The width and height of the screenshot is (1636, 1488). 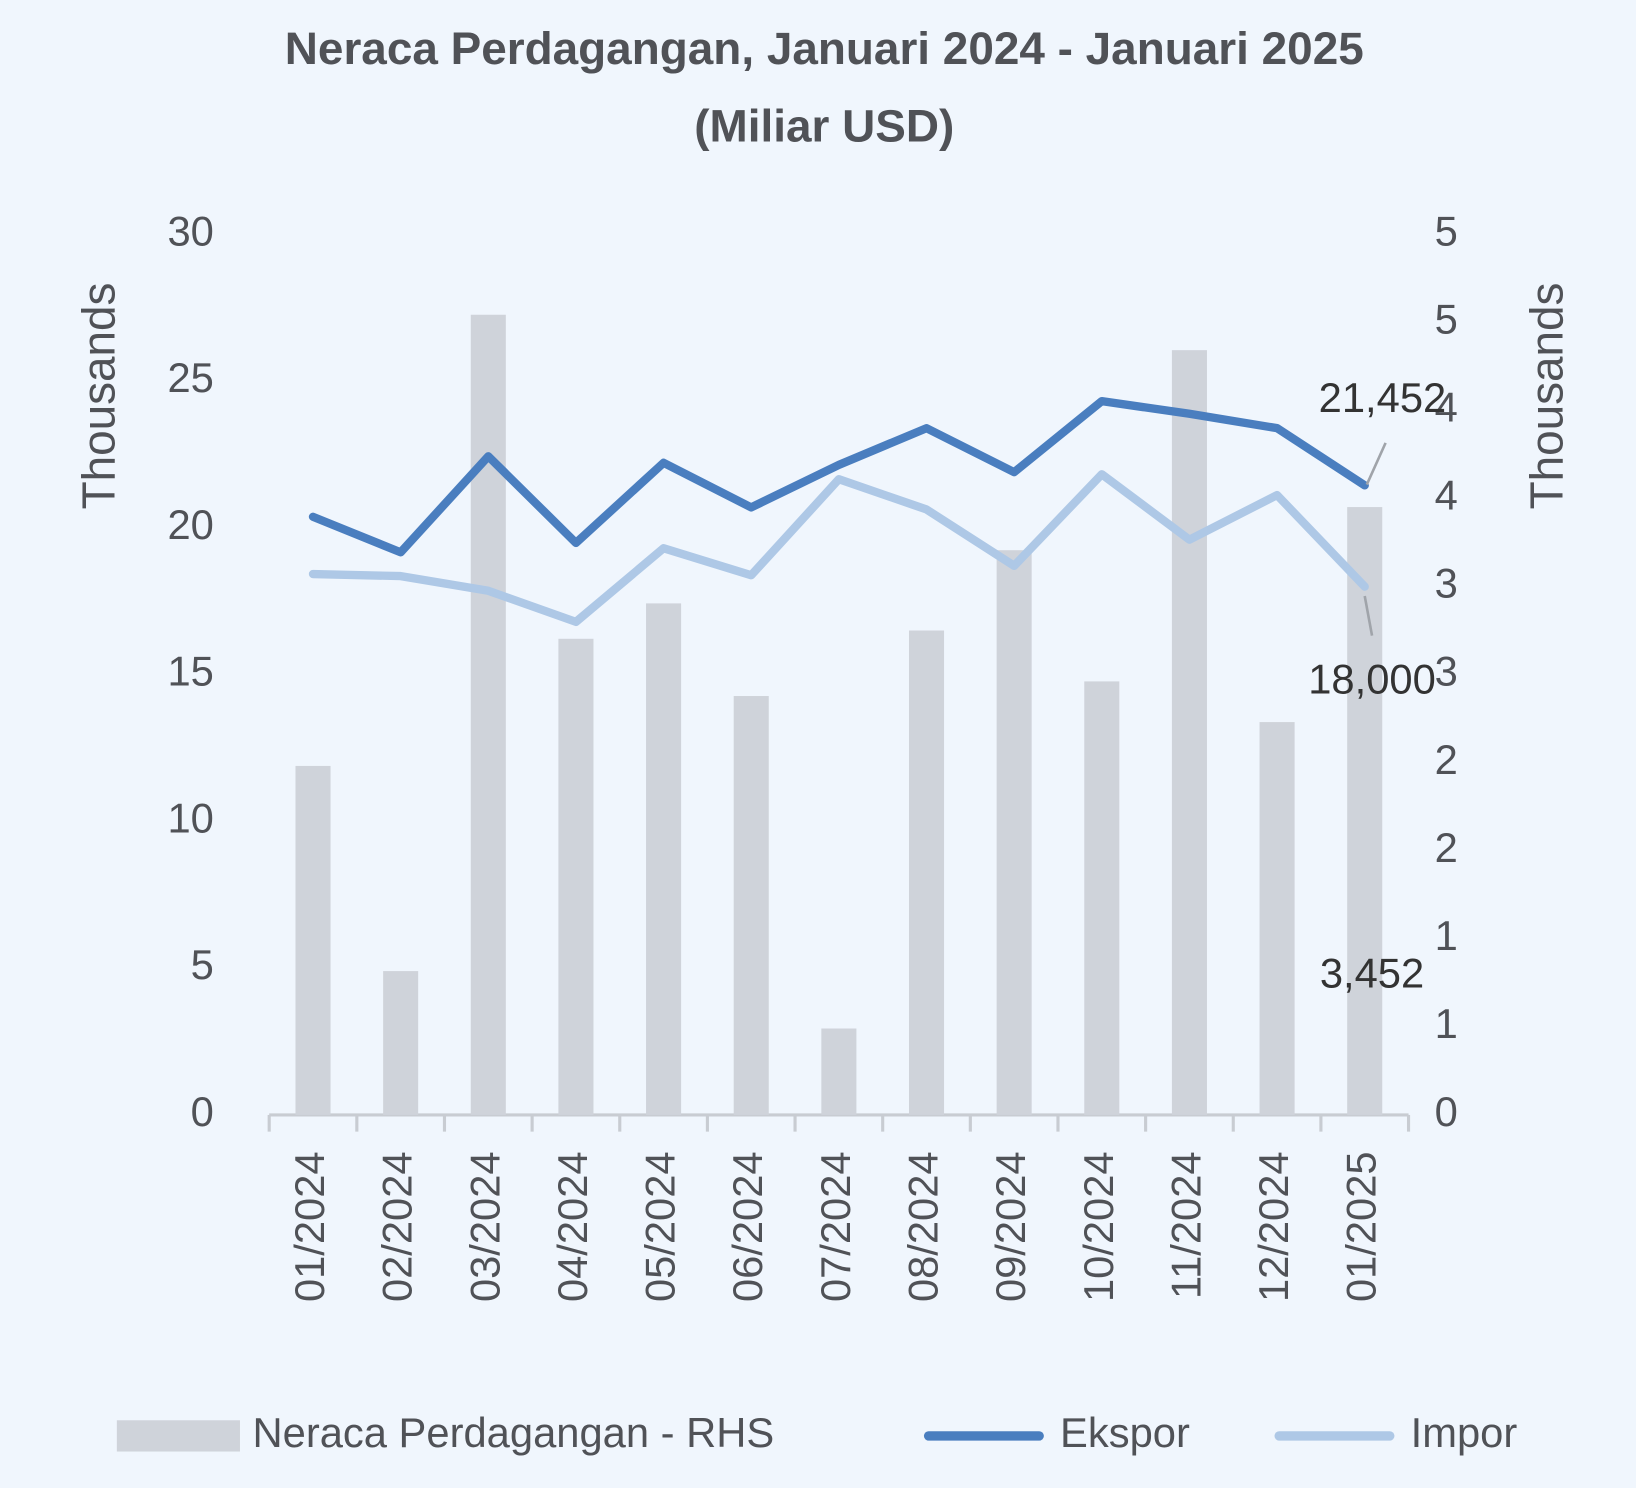 What do you see at coordinates (190, 377) in the screenshot?
I see `y-tick-label: 25` at bounding box center [190, 377].